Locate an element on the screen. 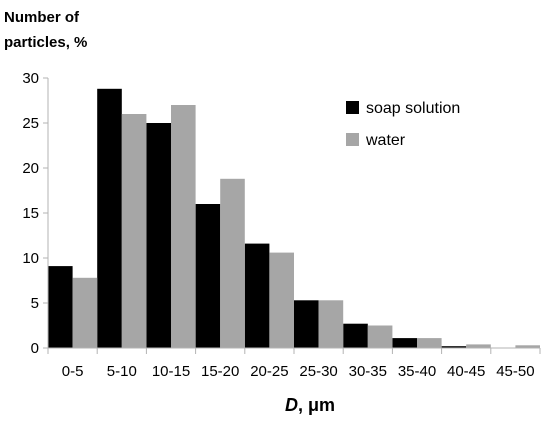 The height and width of the screenshot is (423, 550). y-axis-title-line2: particles, % is located at coordinates (45, 42).